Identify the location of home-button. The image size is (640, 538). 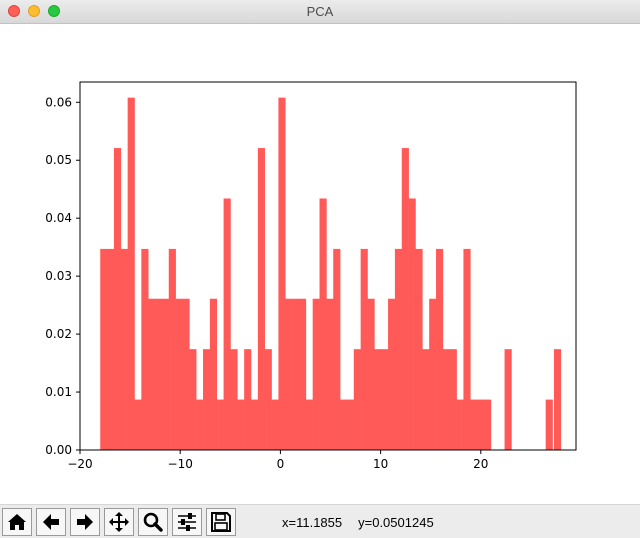
(17, 522).